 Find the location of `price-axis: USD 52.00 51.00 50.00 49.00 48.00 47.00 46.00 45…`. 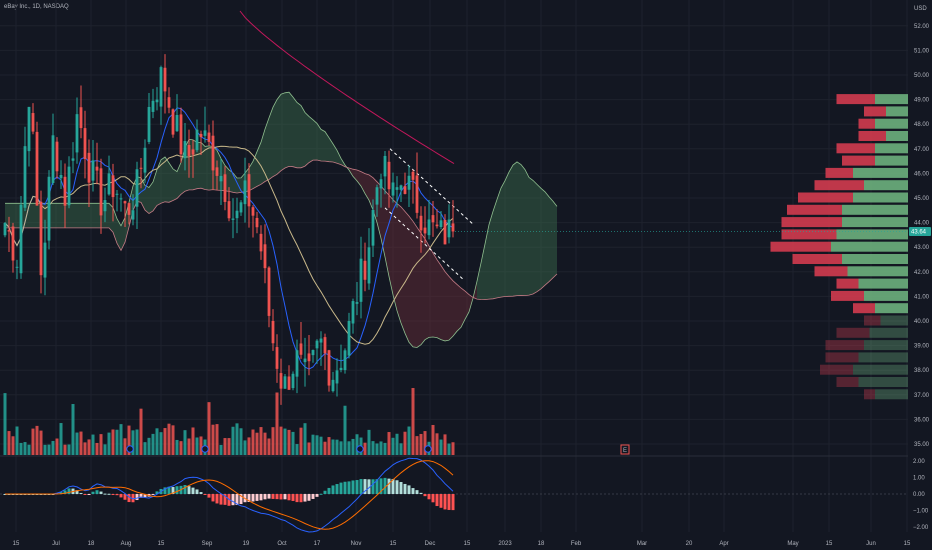

price-axis: USD 52.00 51.00 50.00 49.00 48.00 47.00 46.00 45… is located at coordinates (921, 268).